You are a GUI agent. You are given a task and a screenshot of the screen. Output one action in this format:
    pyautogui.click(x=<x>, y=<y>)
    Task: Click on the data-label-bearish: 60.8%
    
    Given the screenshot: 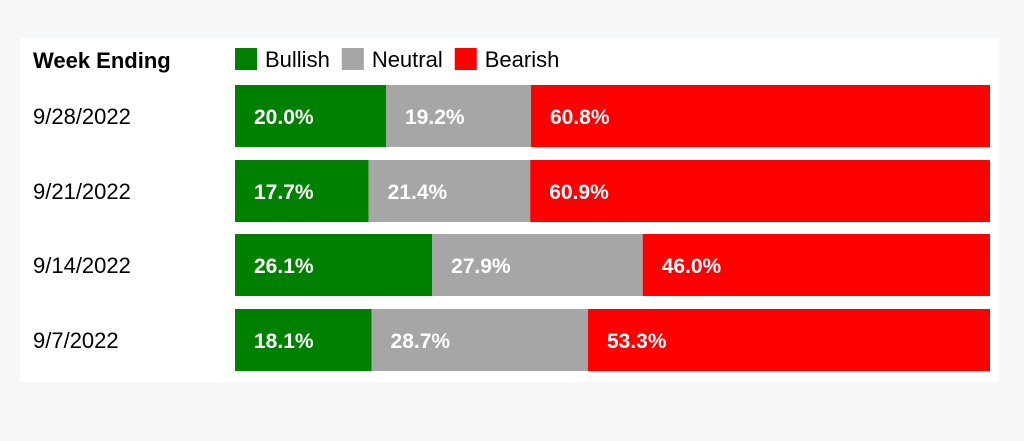 What is the action you would take?
    pyautogui.click(x=580, y=117)
    